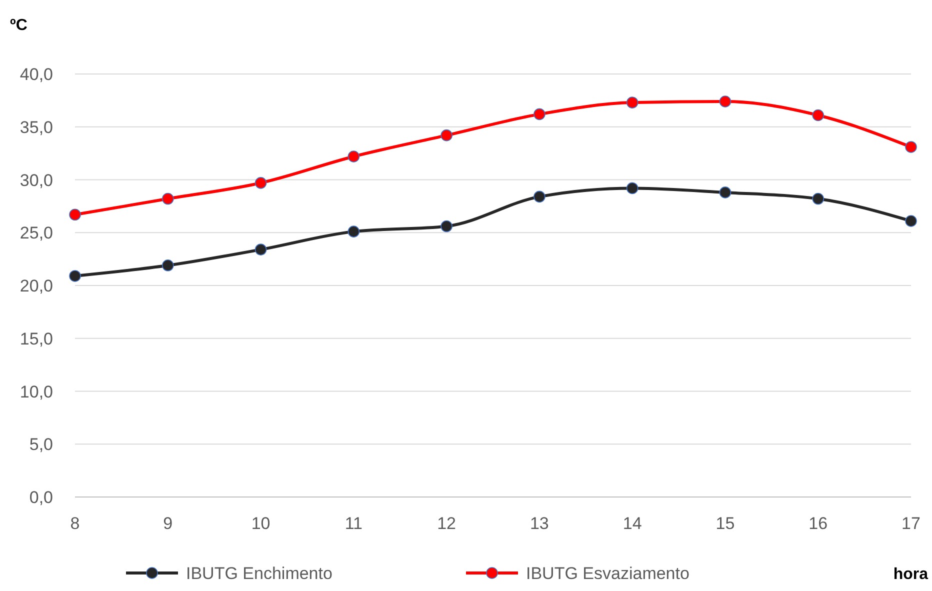 This screenshot has height=591, width=932. What do you see at coordinates (259, 573) in the screenshot?
I see `legend-label: IBUTG Enchimento` at bounding box center [259, 573].